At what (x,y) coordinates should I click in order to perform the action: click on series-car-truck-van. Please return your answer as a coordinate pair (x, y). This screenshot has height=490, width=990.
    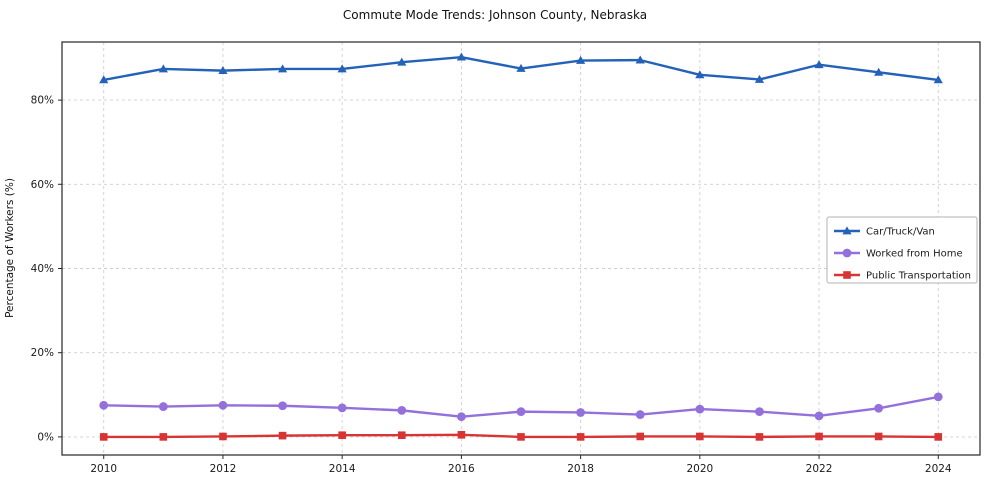
    Looking at the image, I should click on (521, 68).